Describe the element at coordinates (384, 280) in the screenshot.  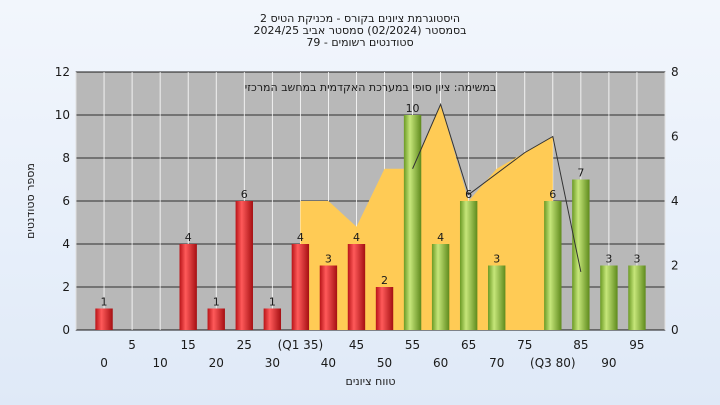
I see `bar-value-label: 2` at that location.